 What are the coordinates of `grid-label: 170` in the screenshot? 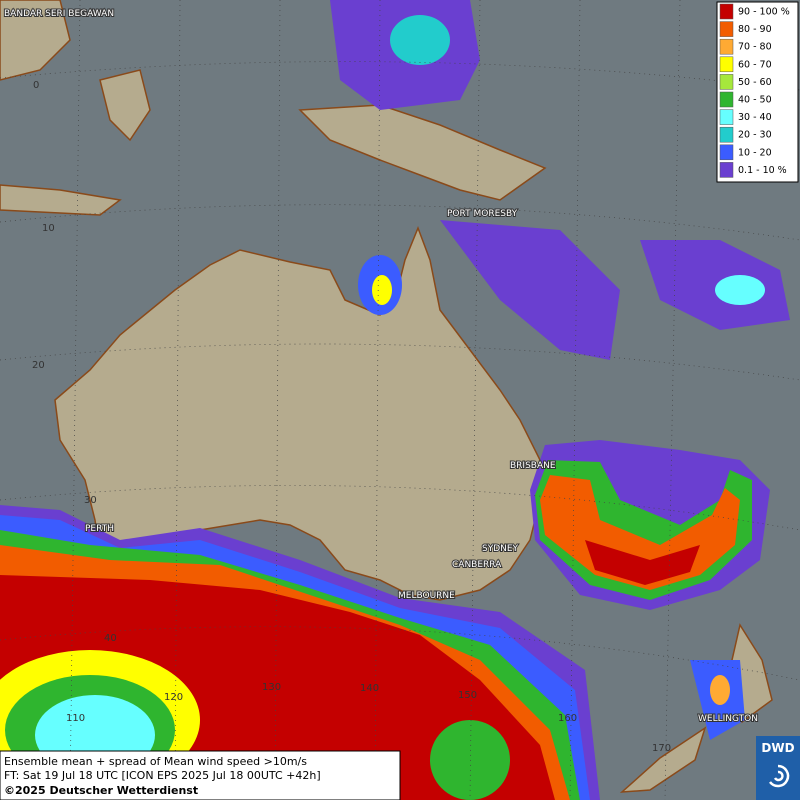 It's located at (661, 748).